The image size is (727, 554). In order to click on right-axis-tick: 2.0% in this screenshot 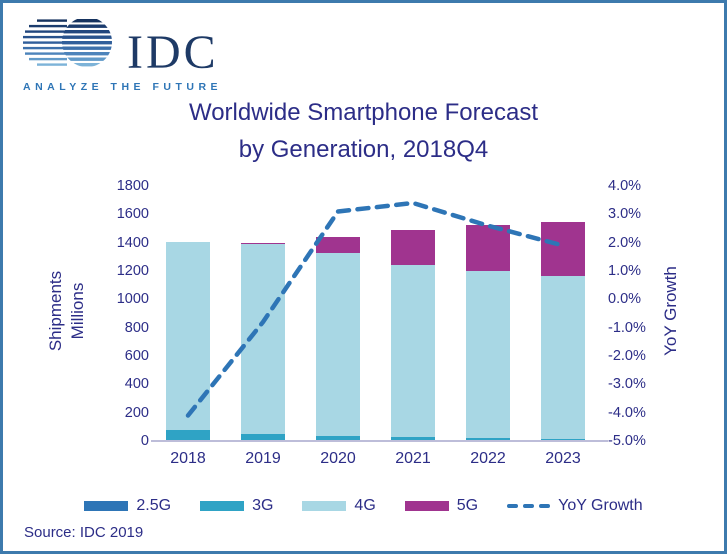, I will do `click(625, 242)`.